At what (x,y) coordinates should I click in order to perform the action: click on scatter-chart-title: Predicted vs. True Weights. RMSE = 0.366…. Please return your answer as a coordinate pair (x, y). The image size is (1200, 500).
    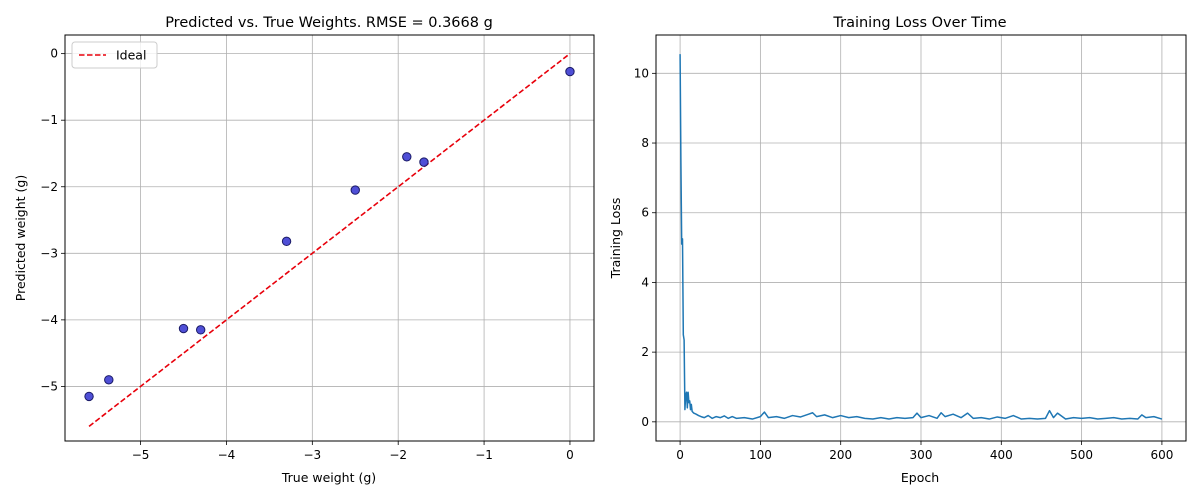
    Looking at the image, I should click on (329, 23).